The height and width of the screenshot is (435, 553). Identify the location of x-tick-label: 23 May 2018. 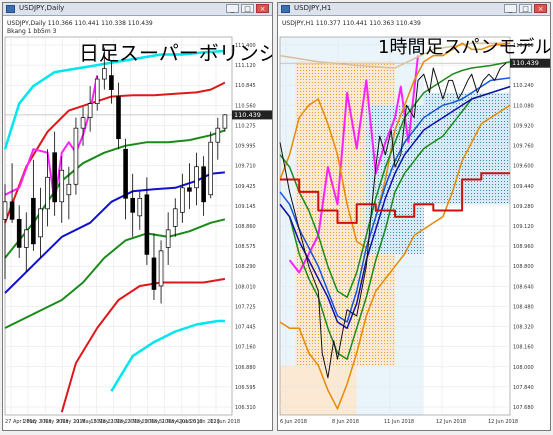
(141, 422).